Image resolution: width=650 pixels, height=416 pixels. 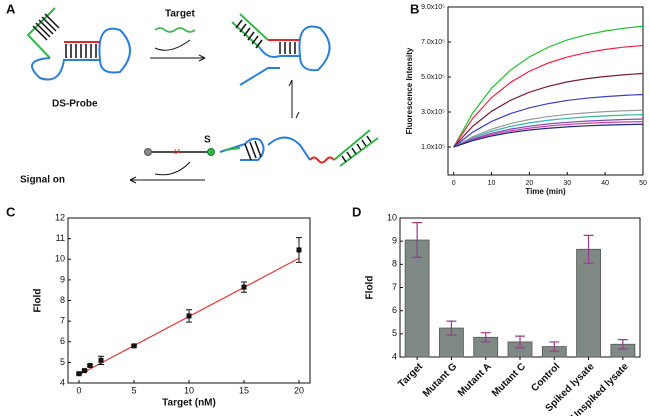 I want to click on x-tick-label: 5, so click(x=133, y=390).